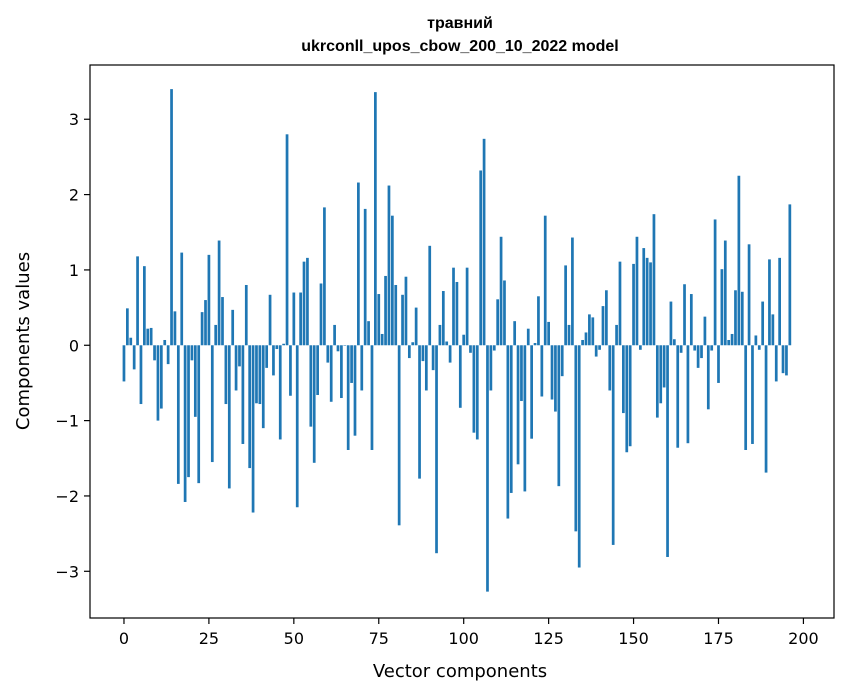 This screenshot has height=696, width=847. I want to click on y-tick-label: 0, so click(74, 345).